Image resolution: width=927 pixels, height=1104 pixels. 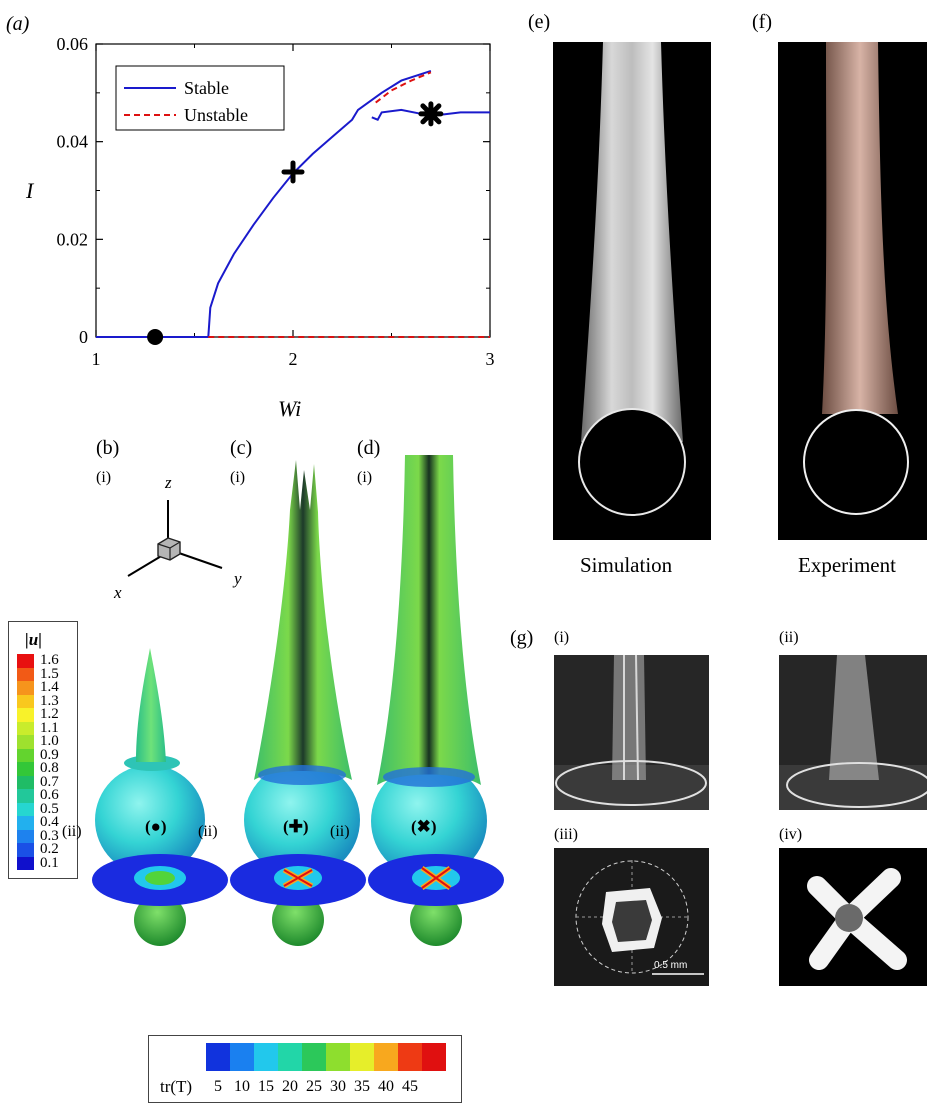 What do you see at coordinates (429, 667) in the screenshot?
I see `wake-render-d` at bounding box center [429, 667].